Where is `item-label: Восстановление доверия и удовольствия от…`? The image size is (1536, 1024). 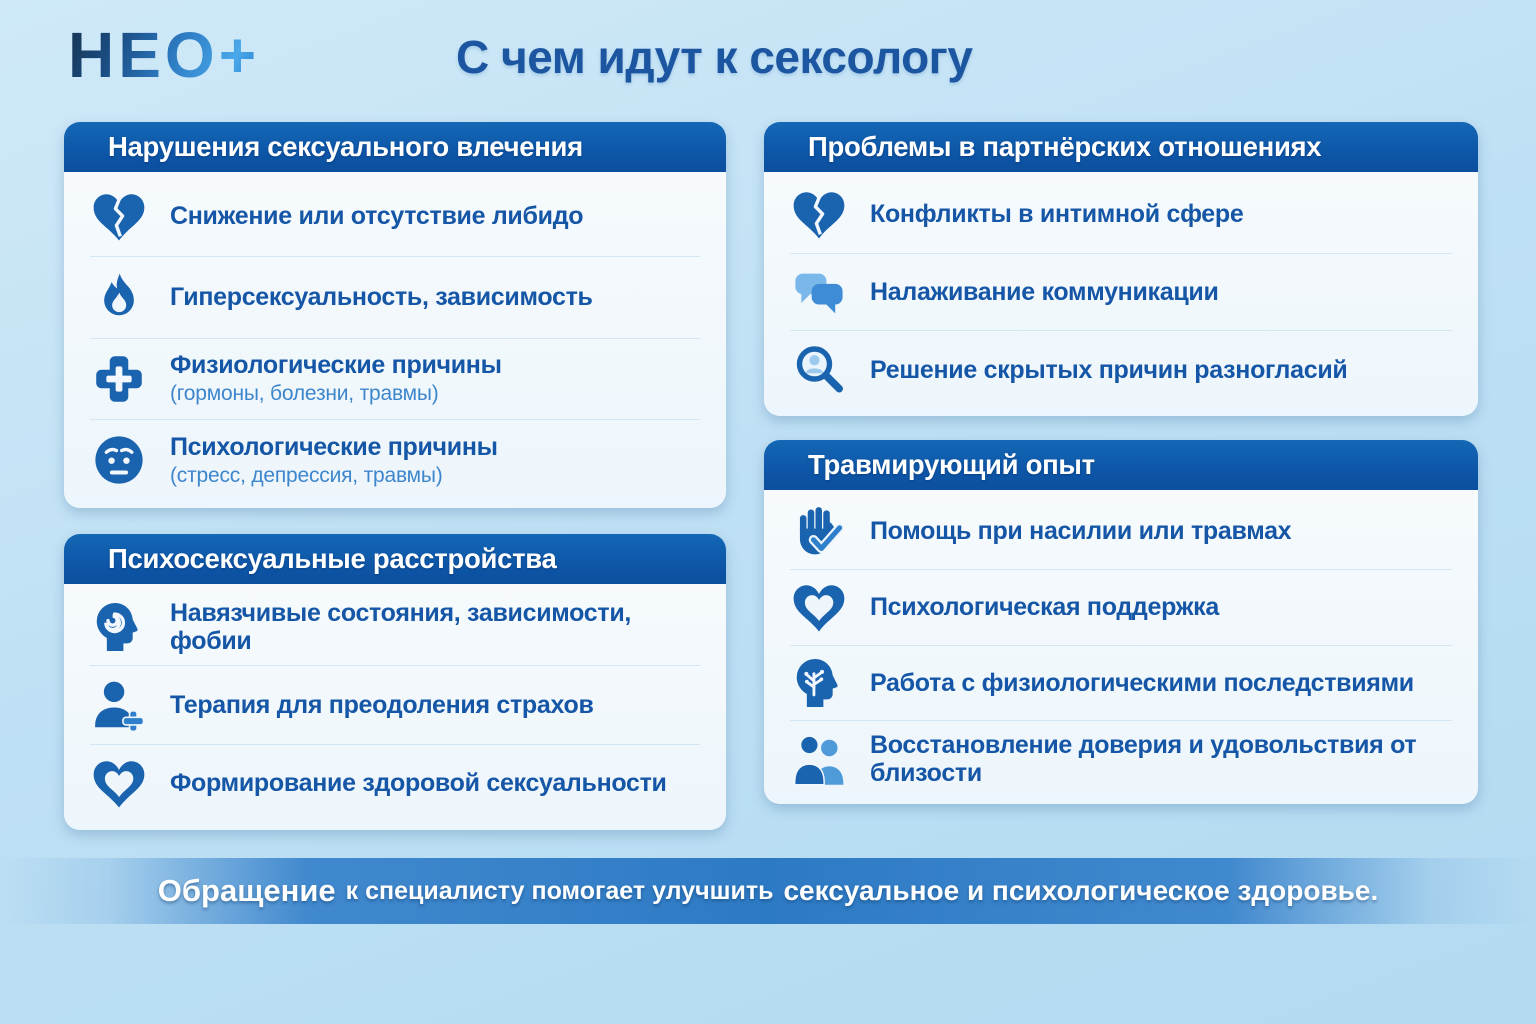 item-label: Восстановление доверия и удовольствия от… is located at coordinates (1143, 758).